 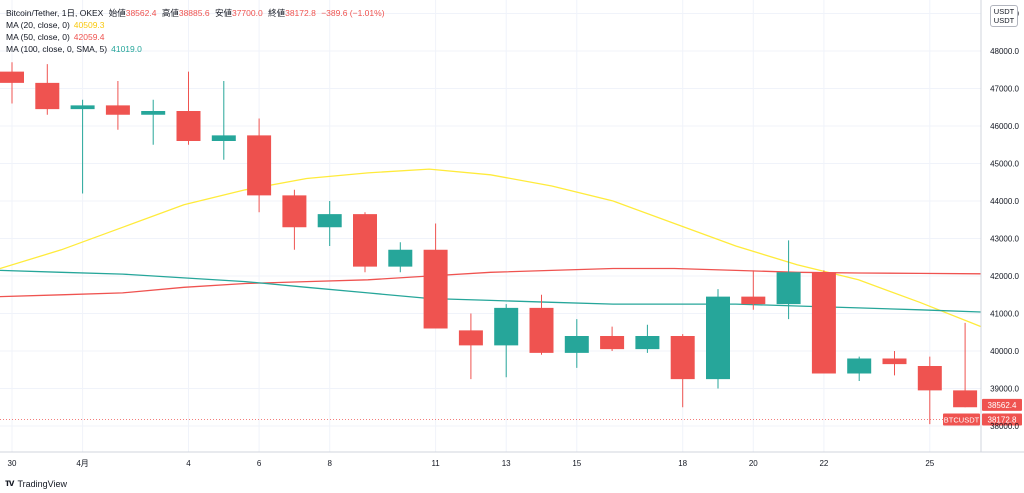 I want to click on x-tick-label: 11, so click(x=435, y=463).